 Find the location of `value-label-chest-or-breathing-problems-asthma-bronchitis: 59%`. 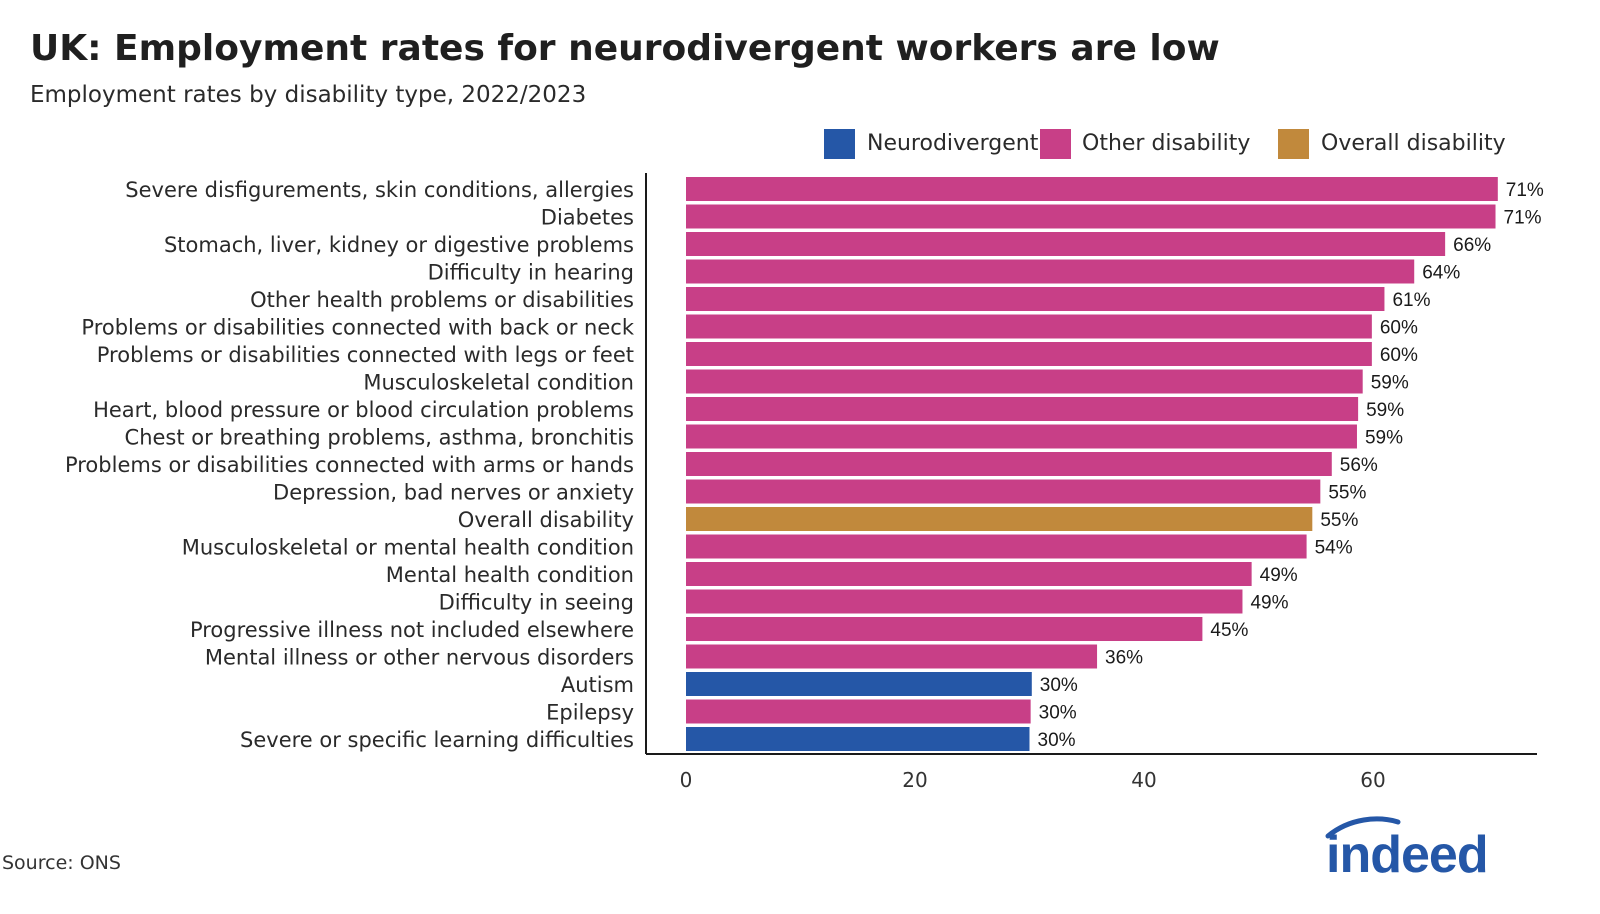

value-label-chest-or-breathing-problems-asthma-bronchitis: 59% is located at coordinates (1384, 438).